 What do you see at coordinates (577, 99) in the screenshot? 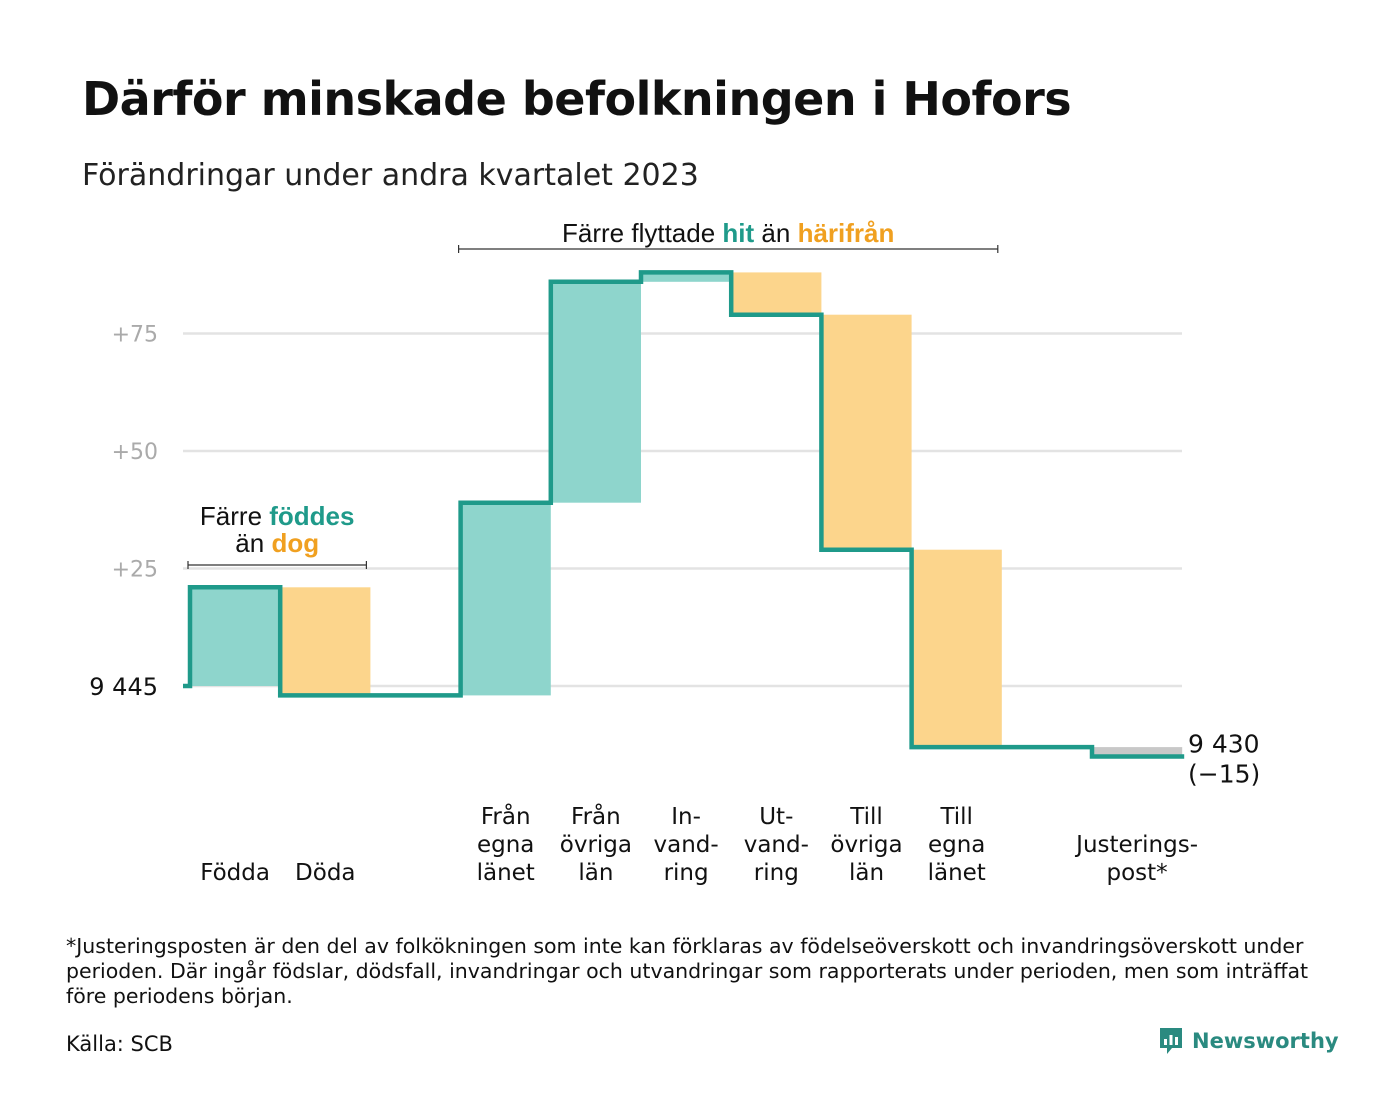
I see `chart-title: Därför minskade befolkningen i Hofors` at bounding box center [577, 99].